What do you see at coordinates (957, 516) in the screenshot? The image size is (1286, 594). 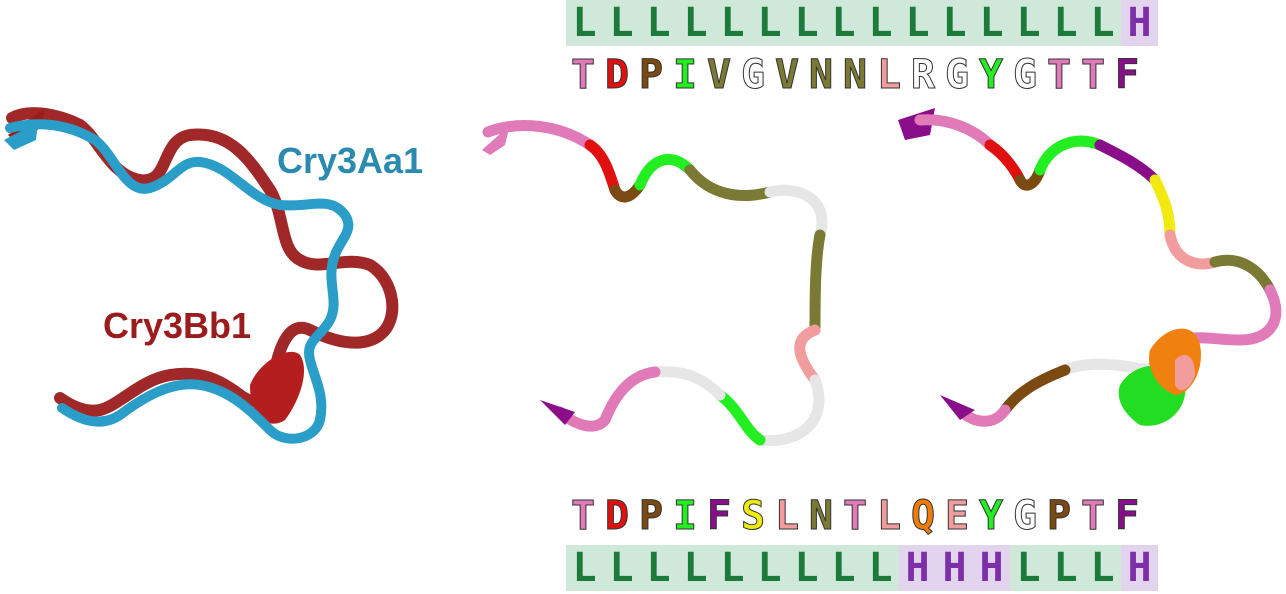 I see `residue-cell: E` at bounding box center [957, 516].